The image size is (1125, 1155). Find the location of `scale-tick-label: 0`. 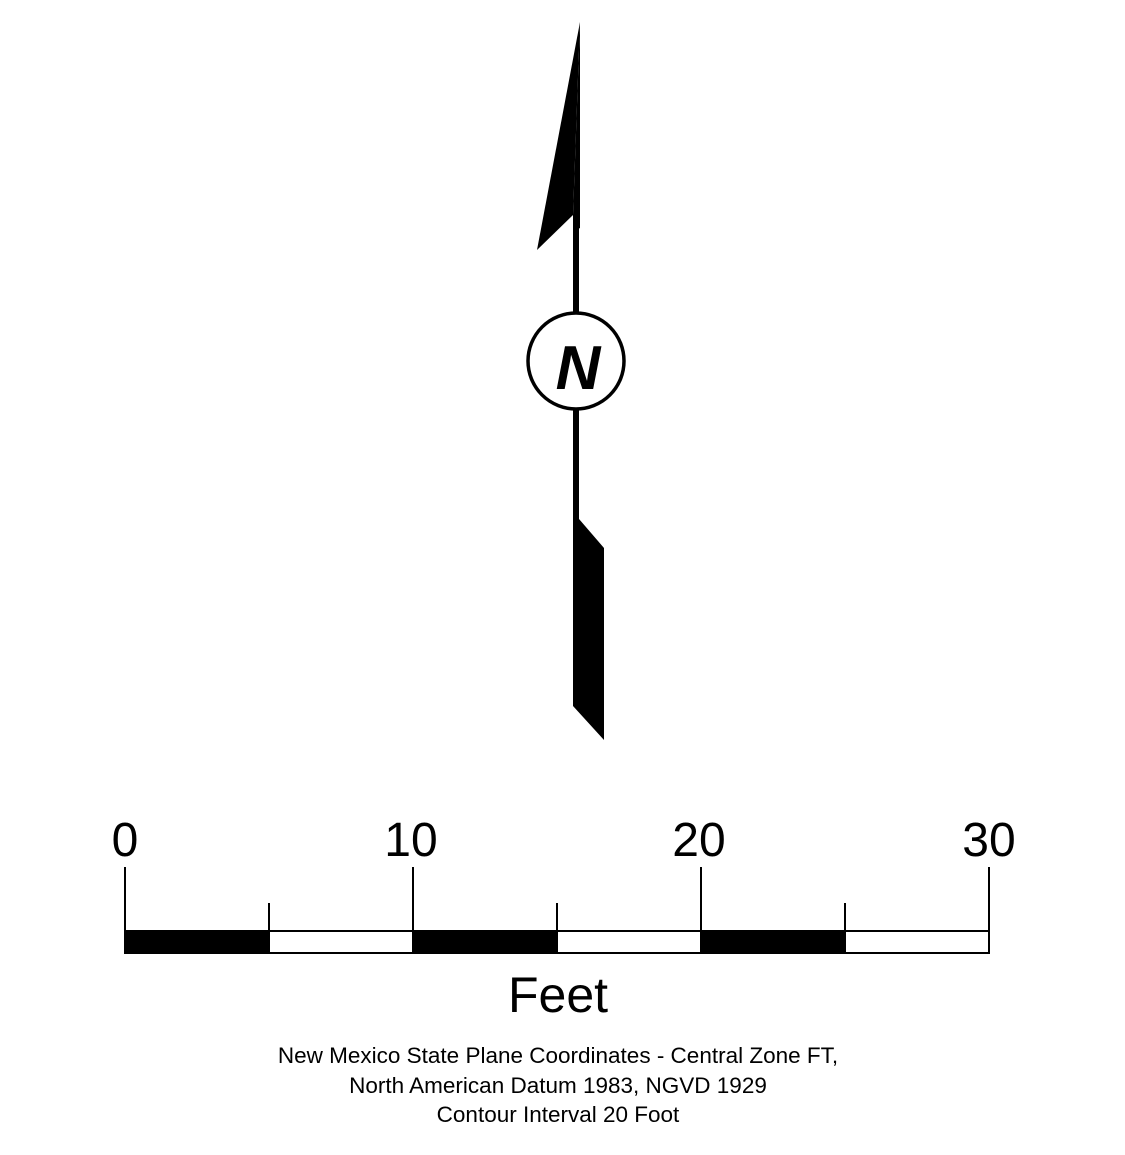

scale-tick-label: 0 is located at coordinates (125, 840).